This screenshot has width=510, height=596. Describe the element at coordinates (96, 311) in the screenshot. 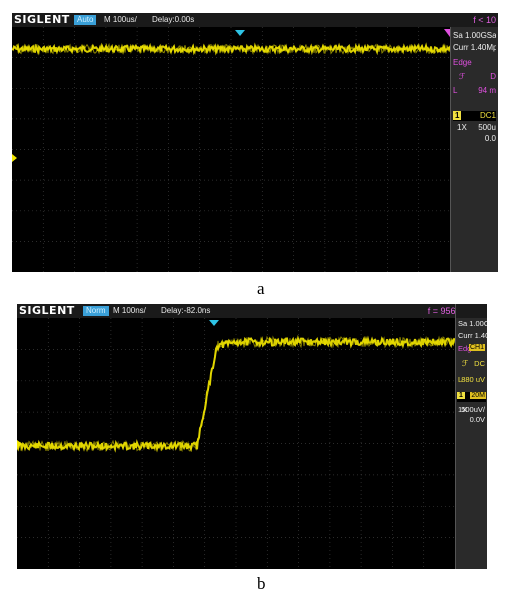

I see `trigger-mode-badge: Norm` at that location.